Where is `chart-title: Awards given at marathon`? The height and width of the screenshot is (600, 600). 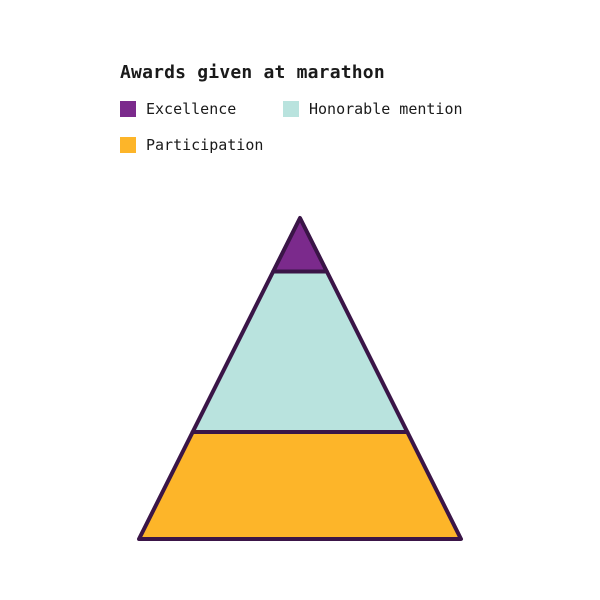 chart-title: Awards given at marathon is located at coordinates (252, 72).